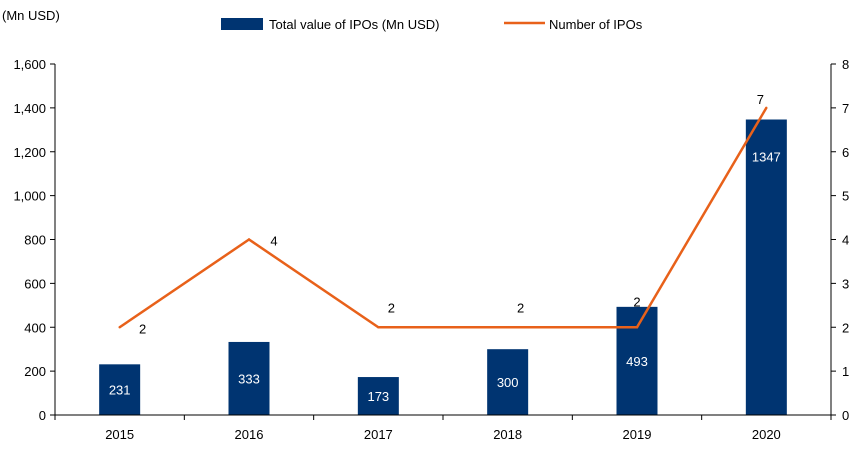  What do you see at coordinates (35, 240) in the screenshot?
I see `left-tick-label: 800` at bounding box center [35, 240].